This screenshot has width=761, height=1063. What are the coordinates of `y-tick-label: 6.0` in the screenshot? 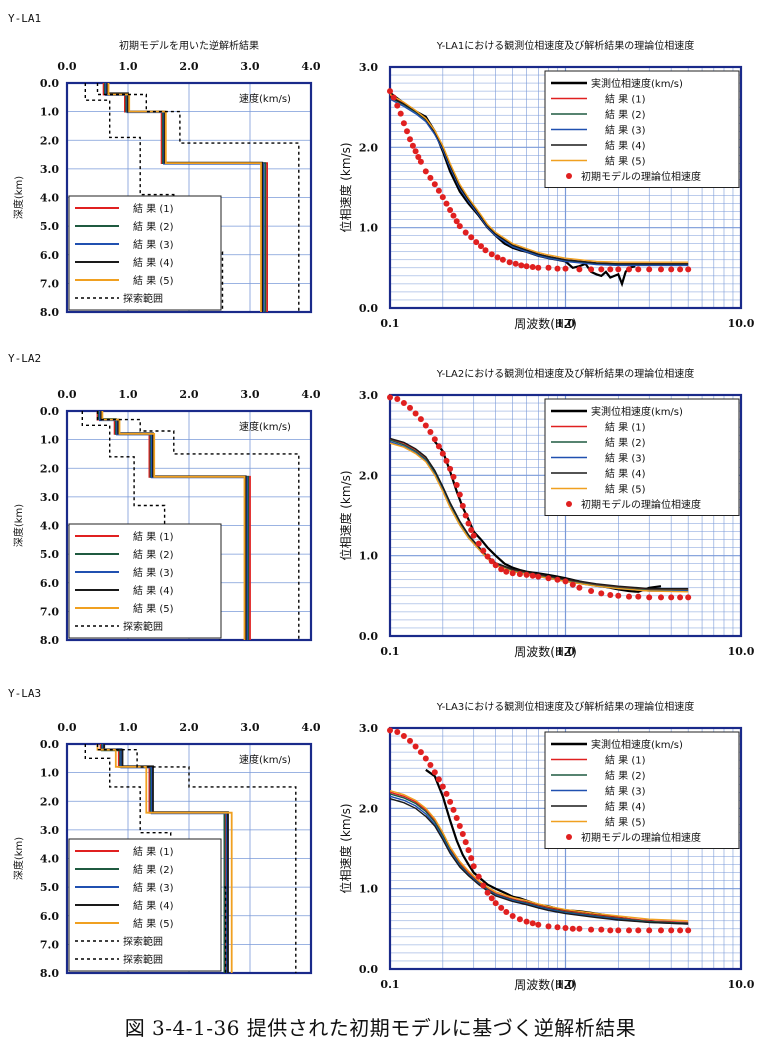 It's located at (49, 255).